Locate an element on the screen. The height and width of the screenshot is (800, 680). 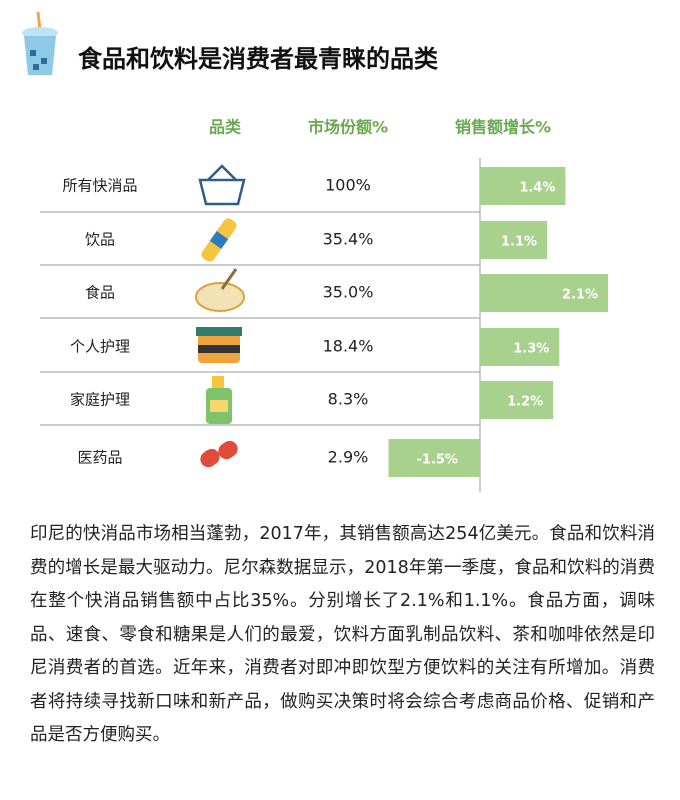
share-label: 100% is located at coordinates (348, 185).